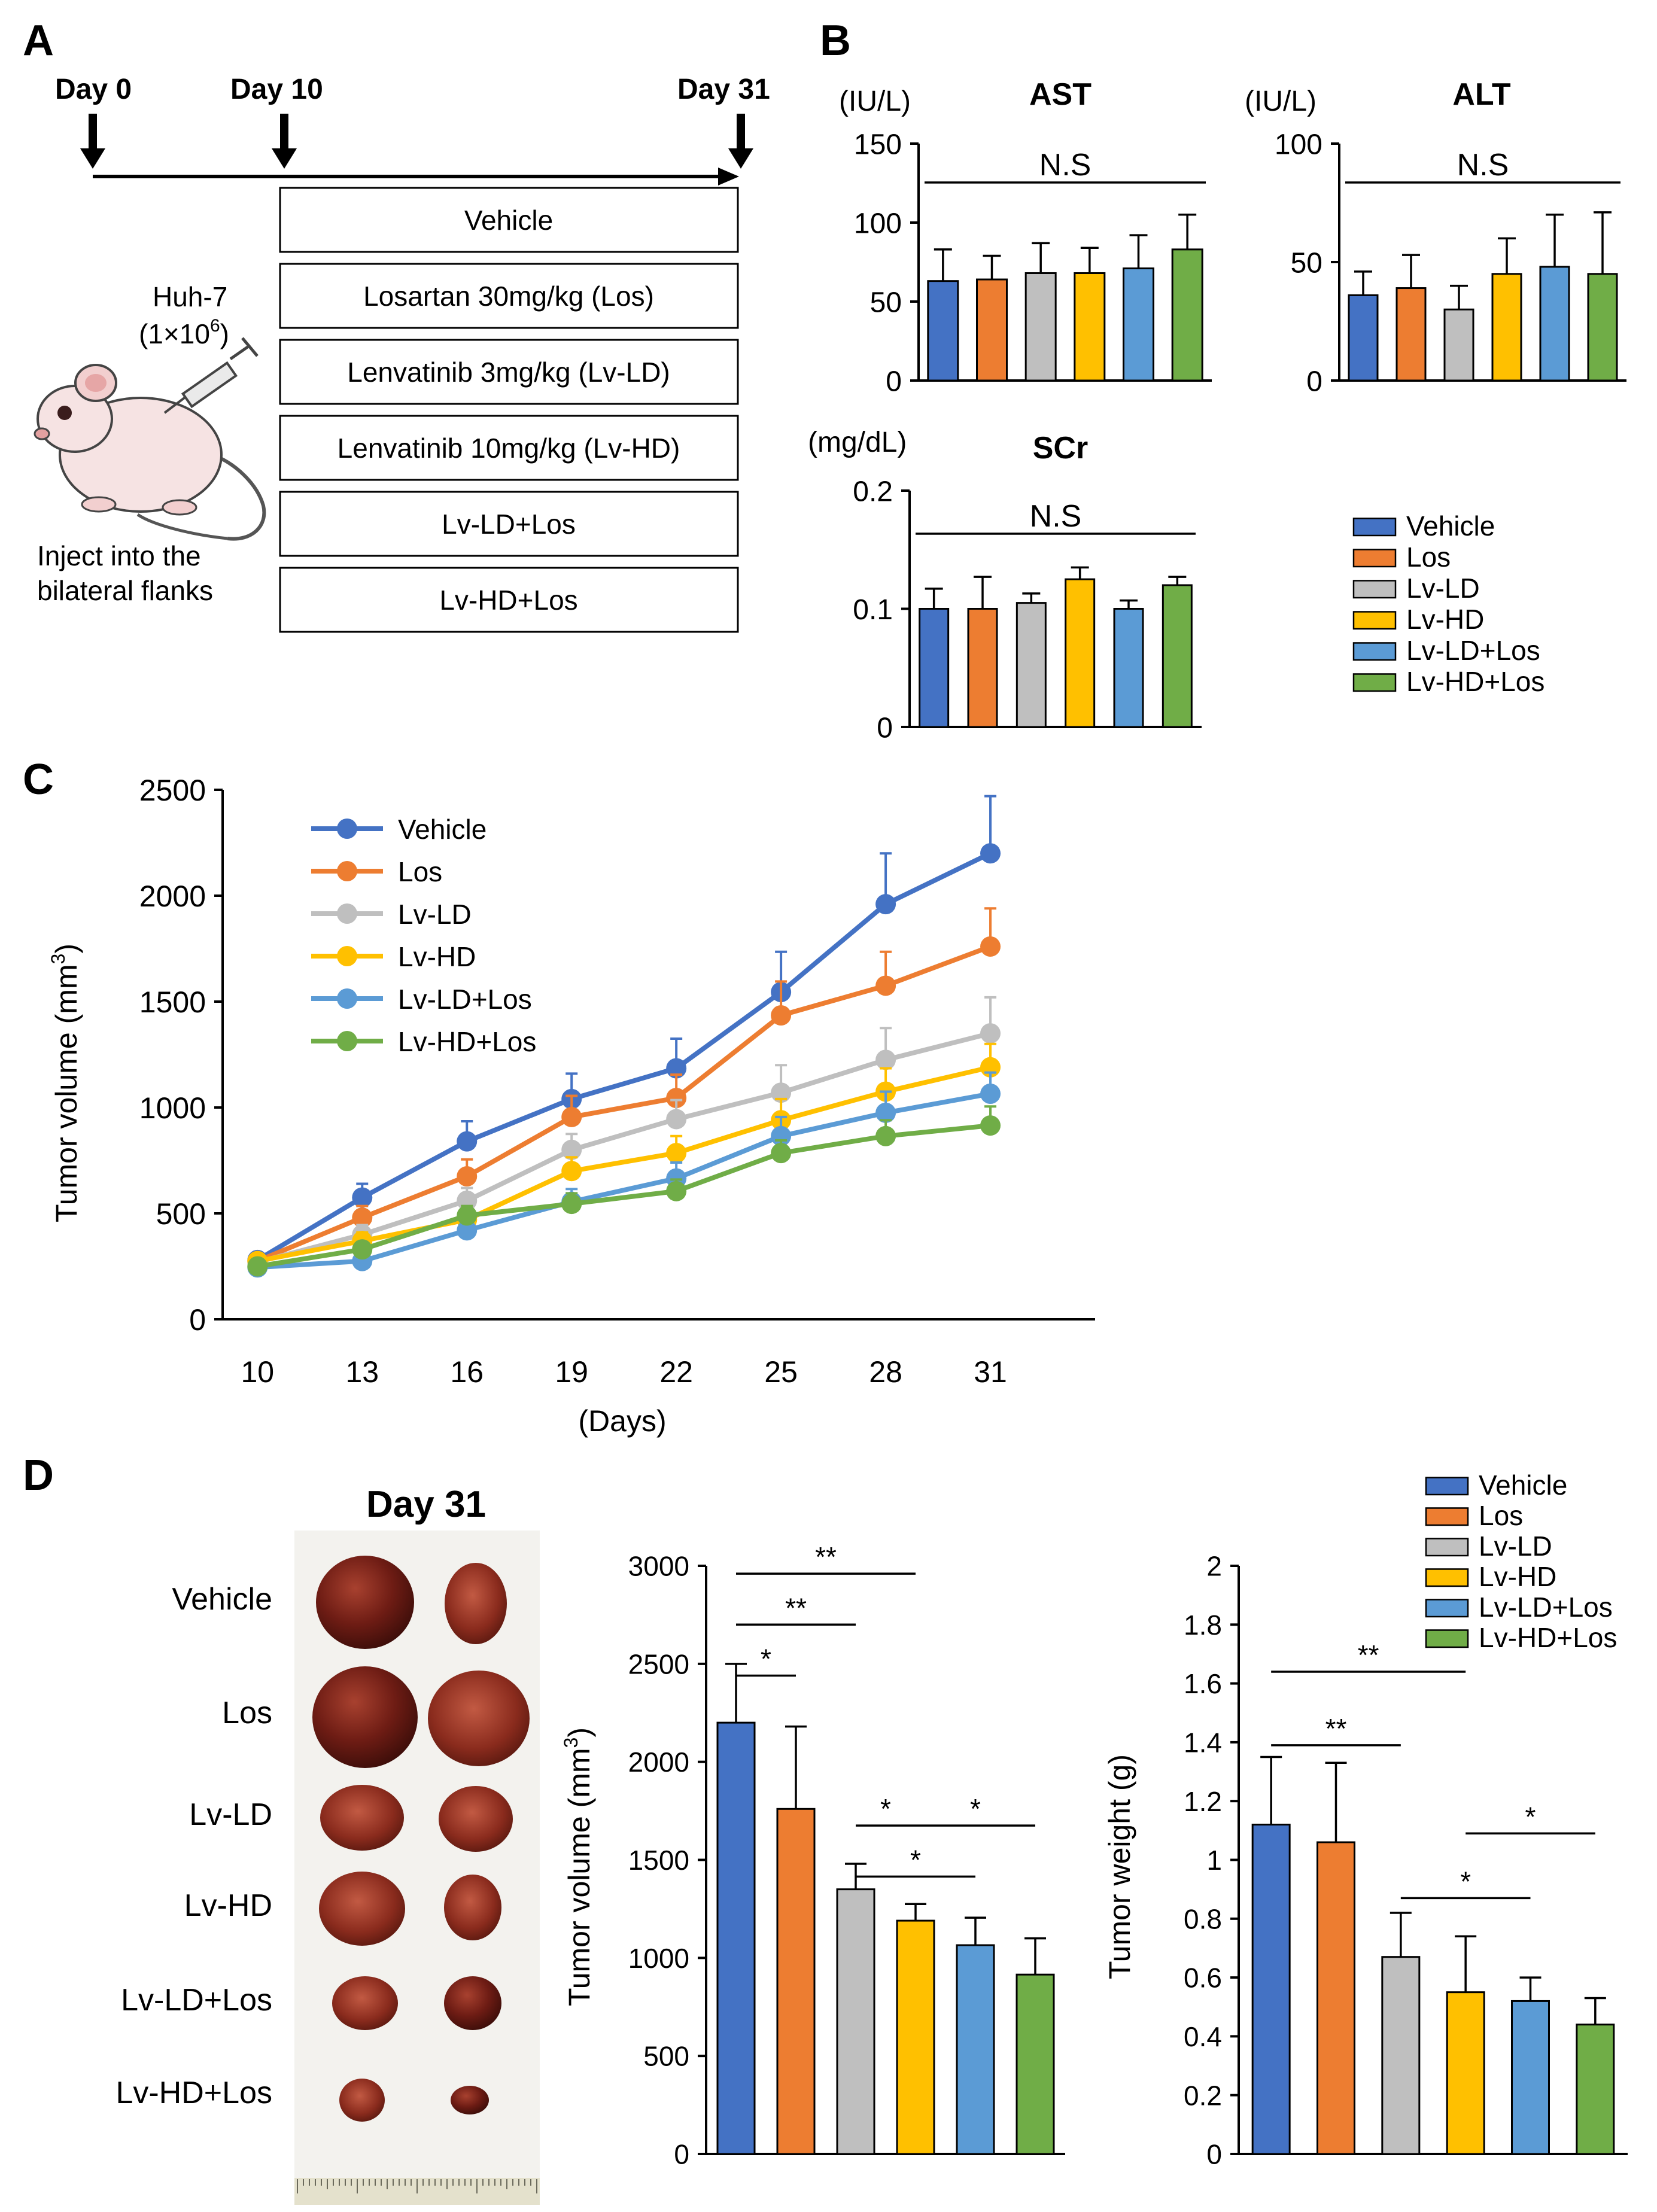 The image size is (1657, 2212). I want to click on volume-y-axis-label-sup: 3, so click(571, 1743).